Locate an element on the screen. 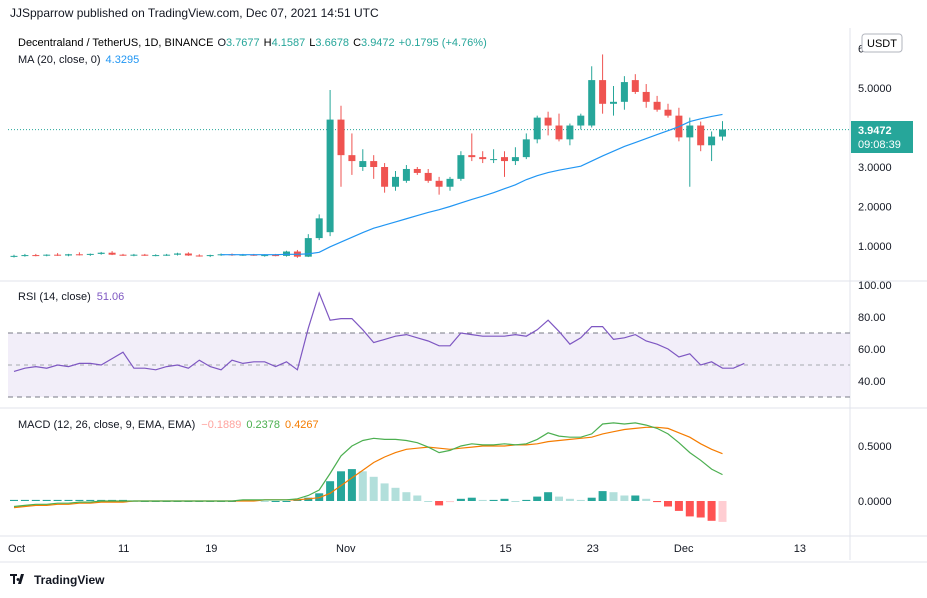 Image resolution: width=927 pixels, height=598 pixels. rsi-tick: 40.00 is located at coordinates (872, 382).